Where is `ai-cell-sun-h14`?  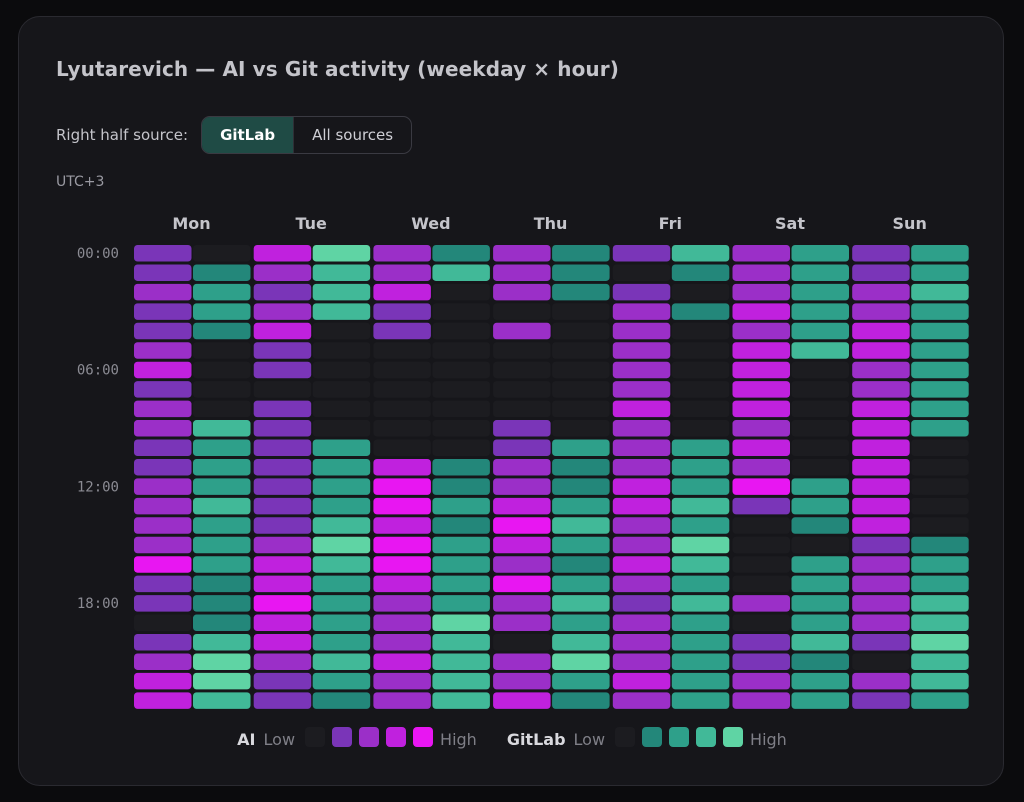 ai-cell-sun-h14 is located at coordinates (881, 525).